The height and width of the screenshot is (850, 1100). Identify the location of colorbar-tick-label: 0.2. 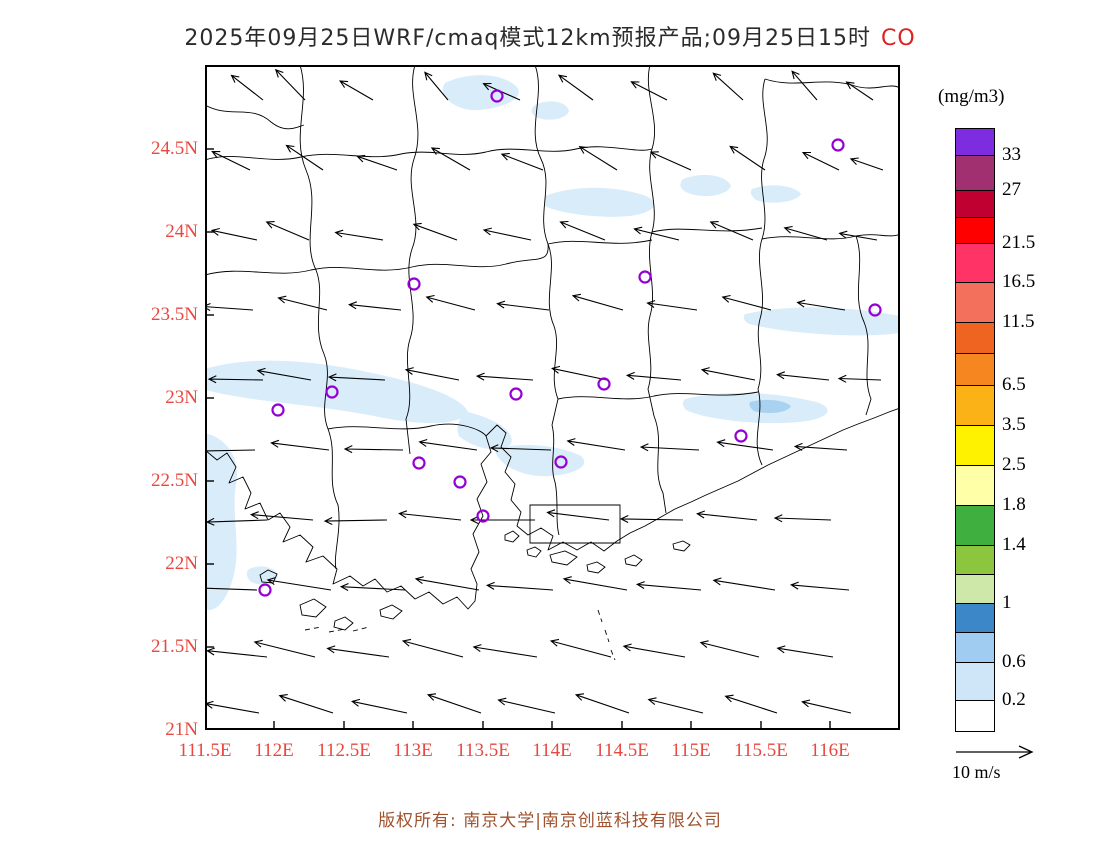
(1014, 699).